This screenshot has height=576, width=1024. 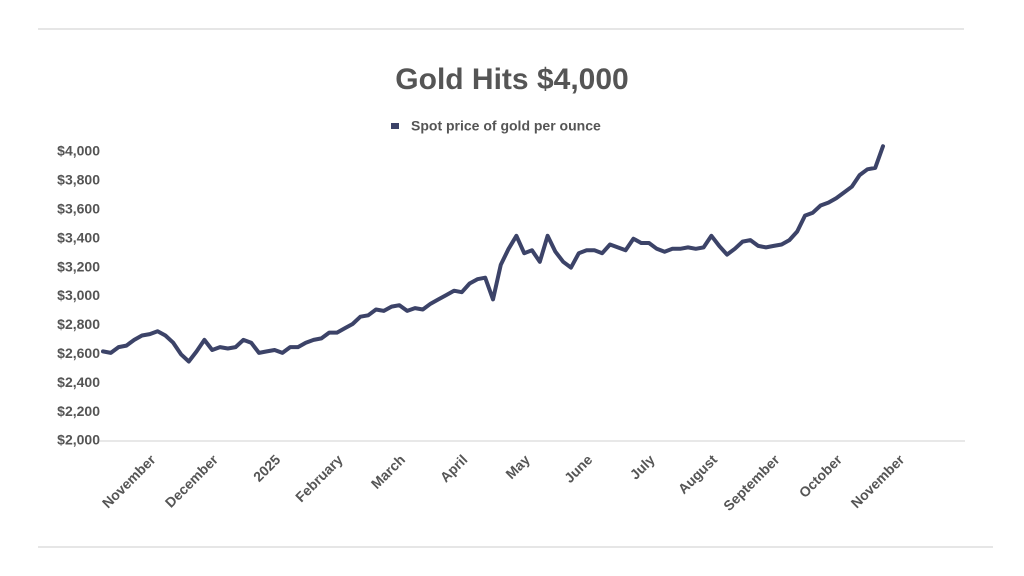 What do you see at coordinates (192, 481) in the screenshot?
I see `x-tick-label: December` at bounding box center [192, 481].